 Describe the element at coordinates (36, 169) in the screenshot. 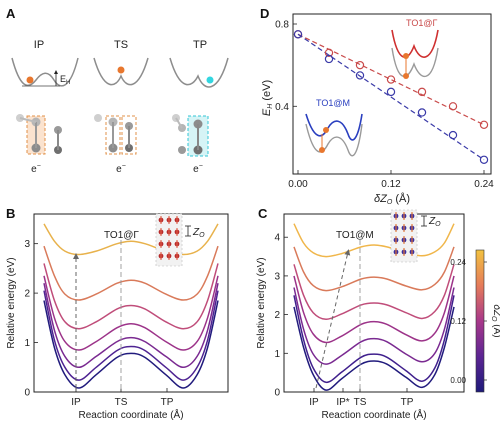

I see `ip-electron-label: e−` at that location.